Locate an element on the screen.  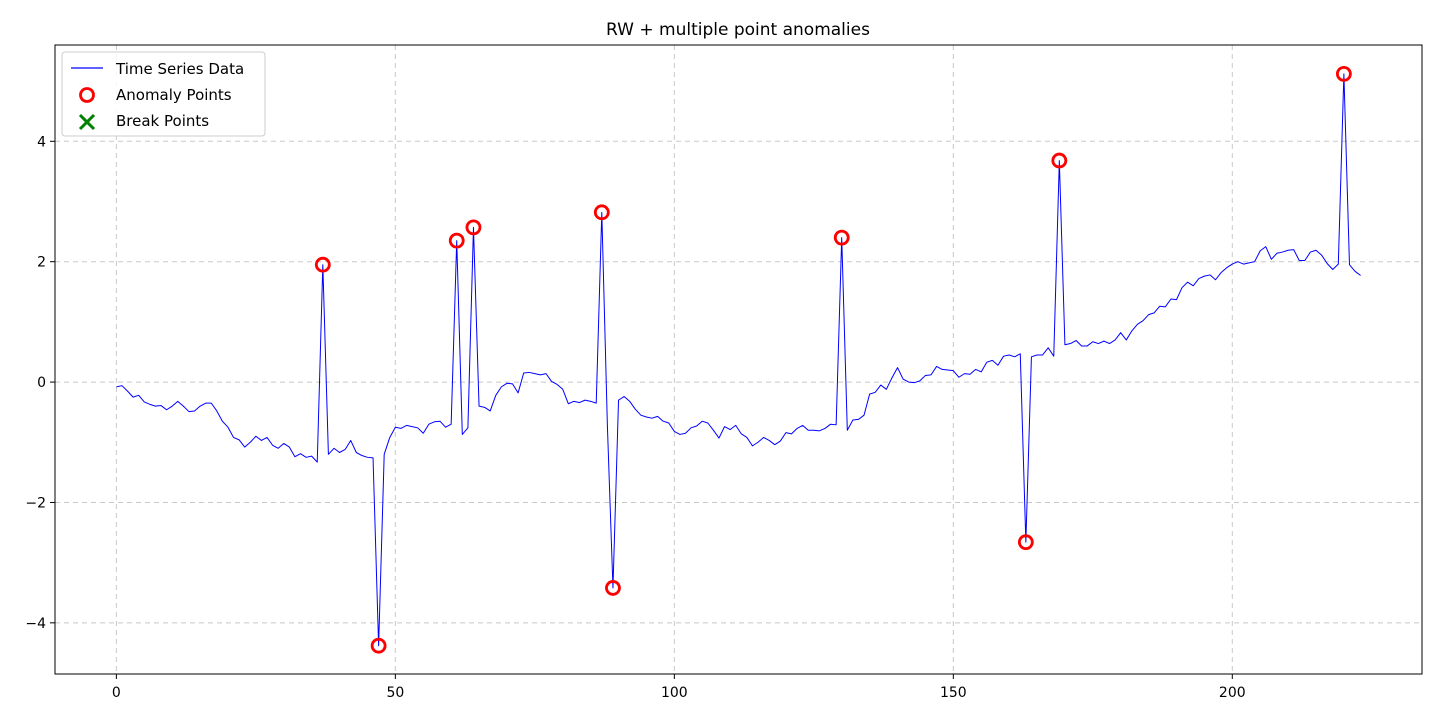
x-tick-label: 150 is located at coordinates (953, 693).